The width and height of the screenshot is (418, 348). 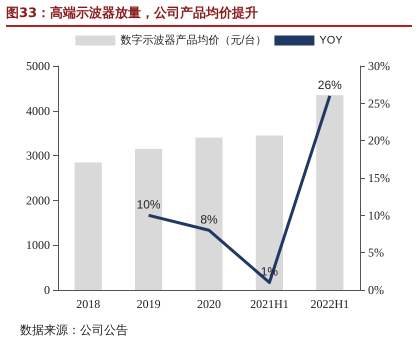 What do you see at coordinates (331, 40) in the screenshot?
I see `legend-label: YOY` at bounding box center [331, 40].